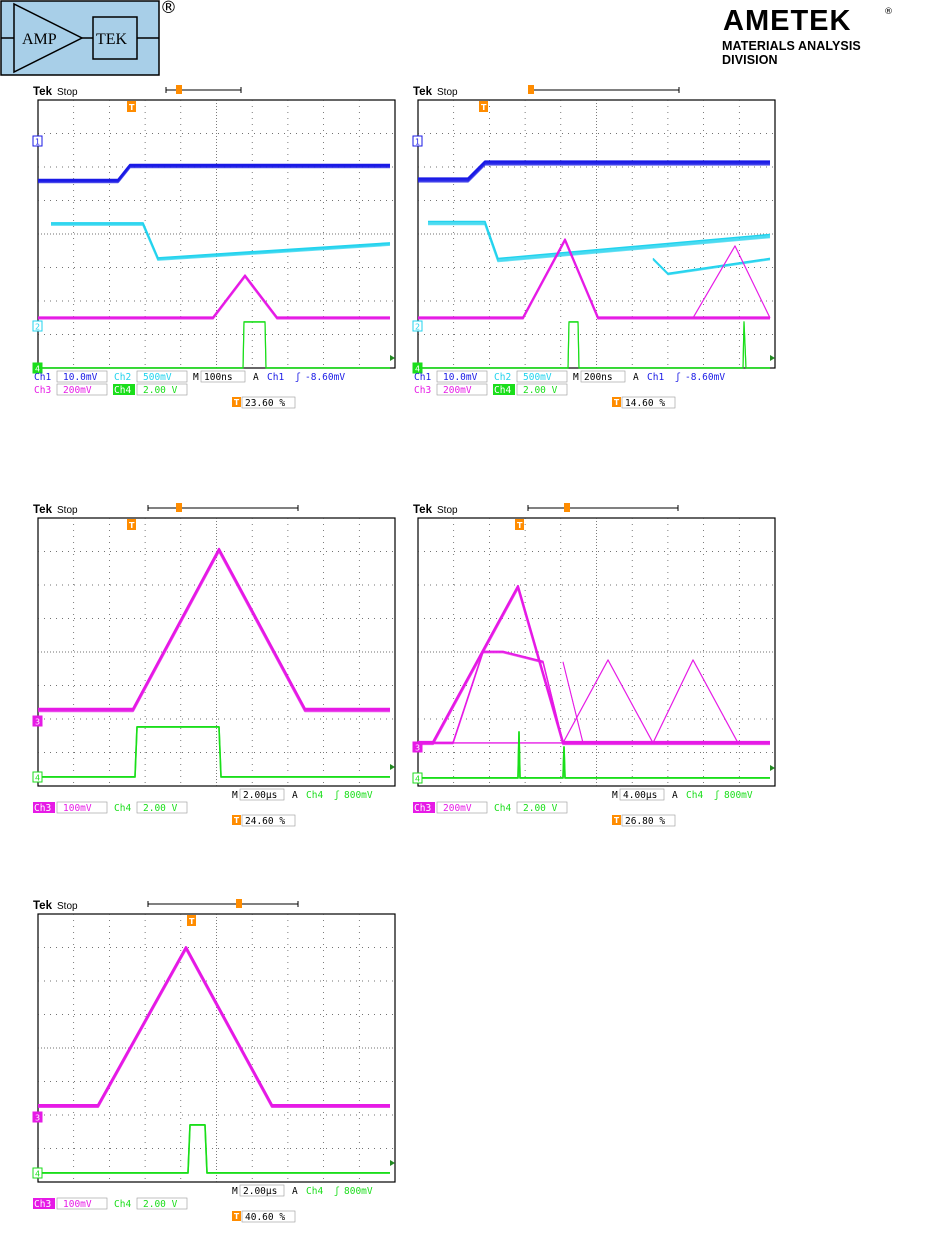 This screenshot has height=1234, width=927. I want to click on scope3-ch3-trace, so click(214, 631).